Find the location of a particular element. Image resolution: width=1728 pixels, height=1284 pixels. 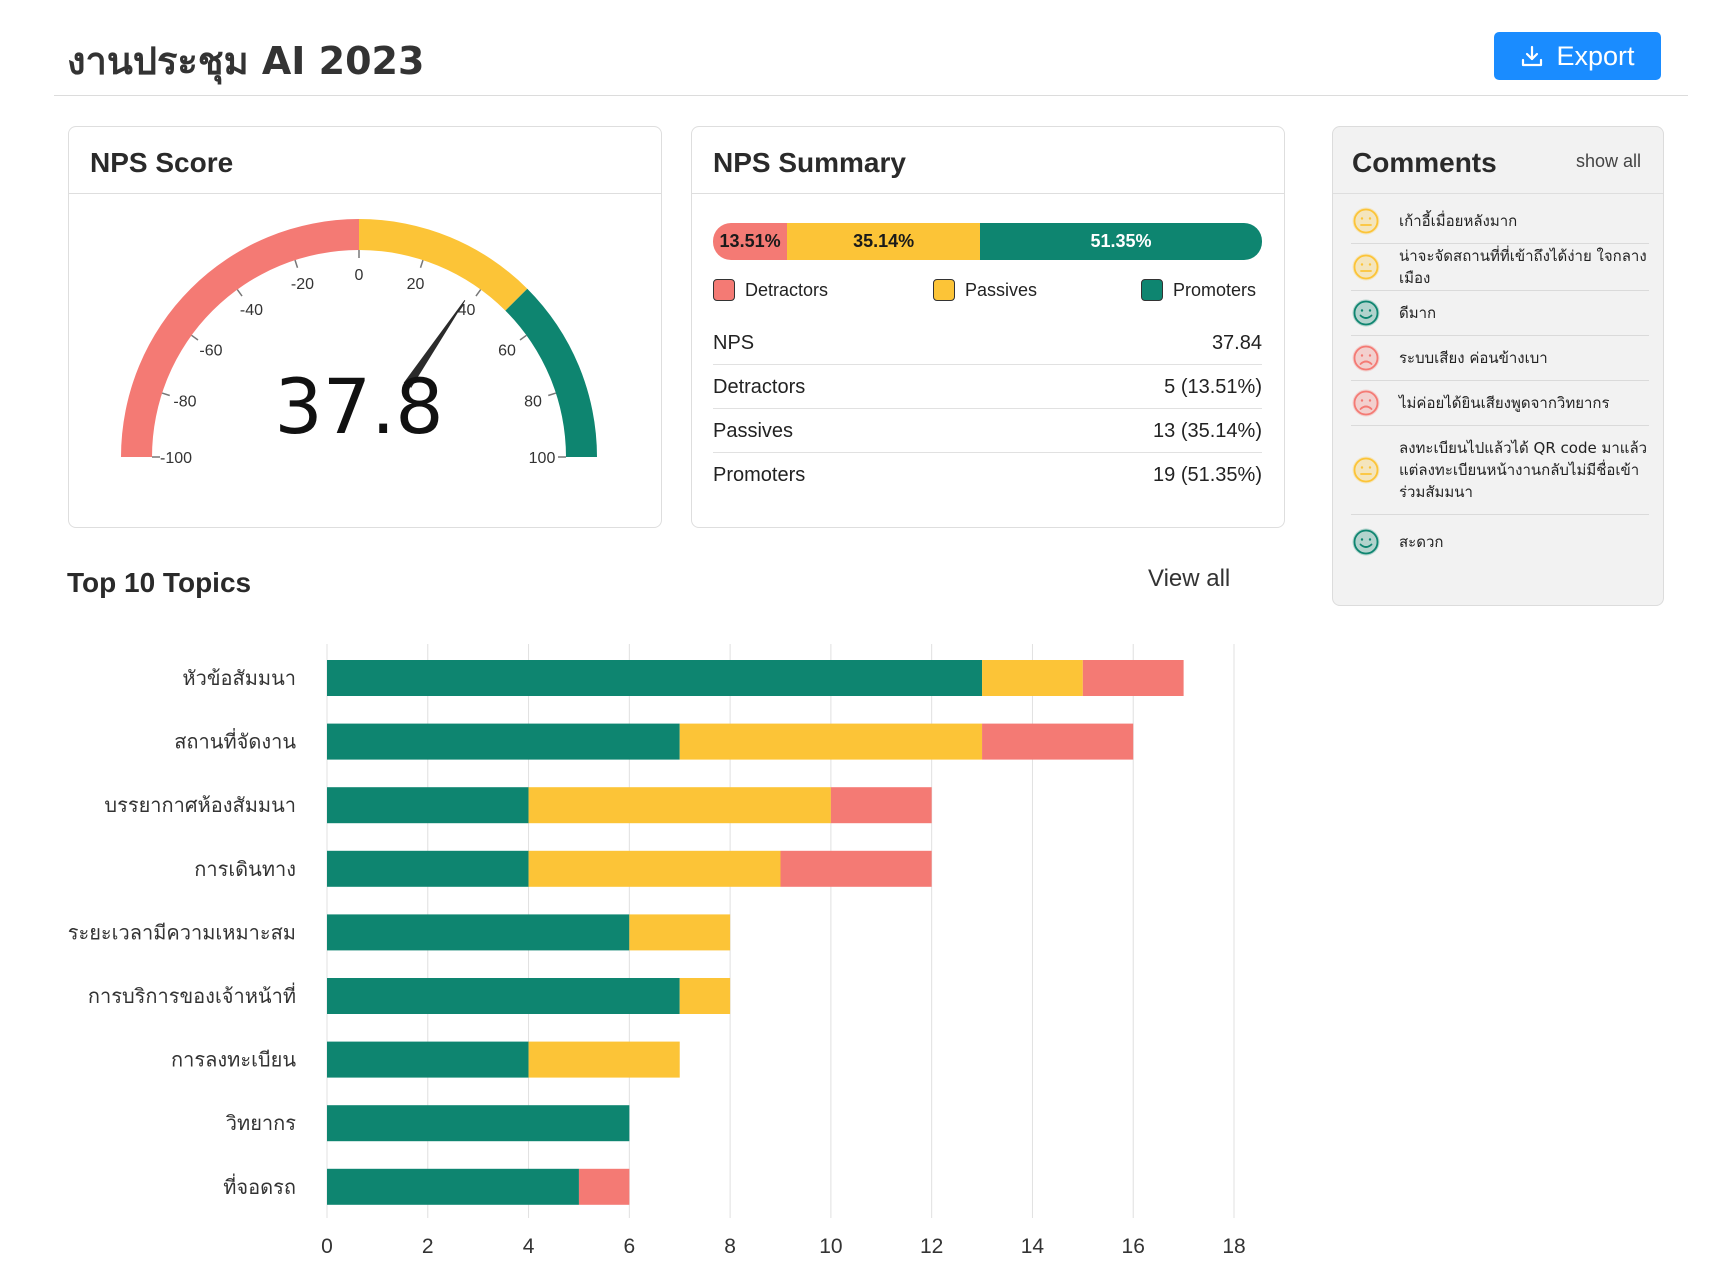

comment-item: สะดวก is located at coordinates (1500, 542).